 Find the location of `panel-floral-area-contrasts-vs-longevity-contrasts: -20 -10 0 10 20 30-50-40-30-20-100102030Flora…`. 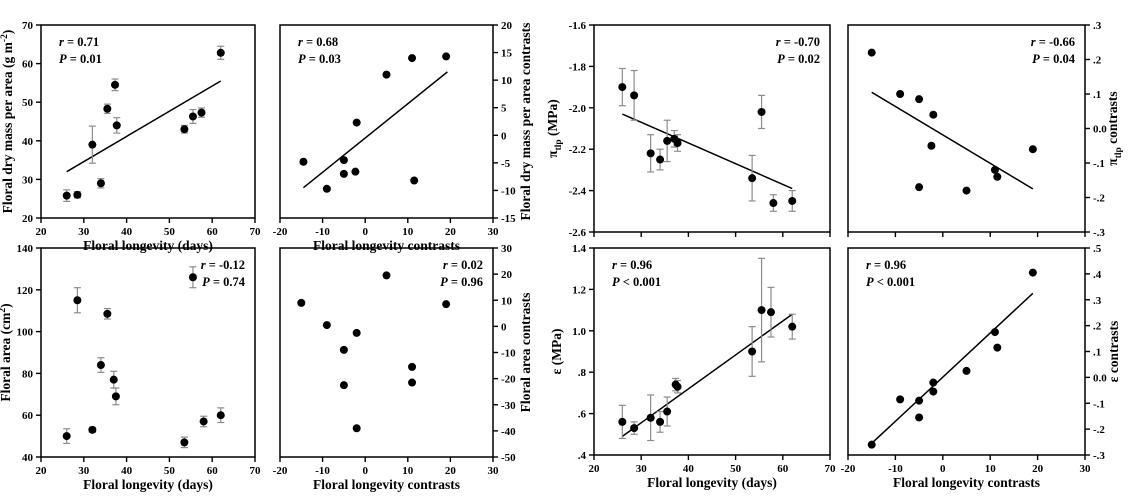

panel-floral-area-contrasts-vs-longevity-contrasts: -20 -10 0 10 20 30-50-40-30-20-100102030Flora… is located at coordinates (403, 367).